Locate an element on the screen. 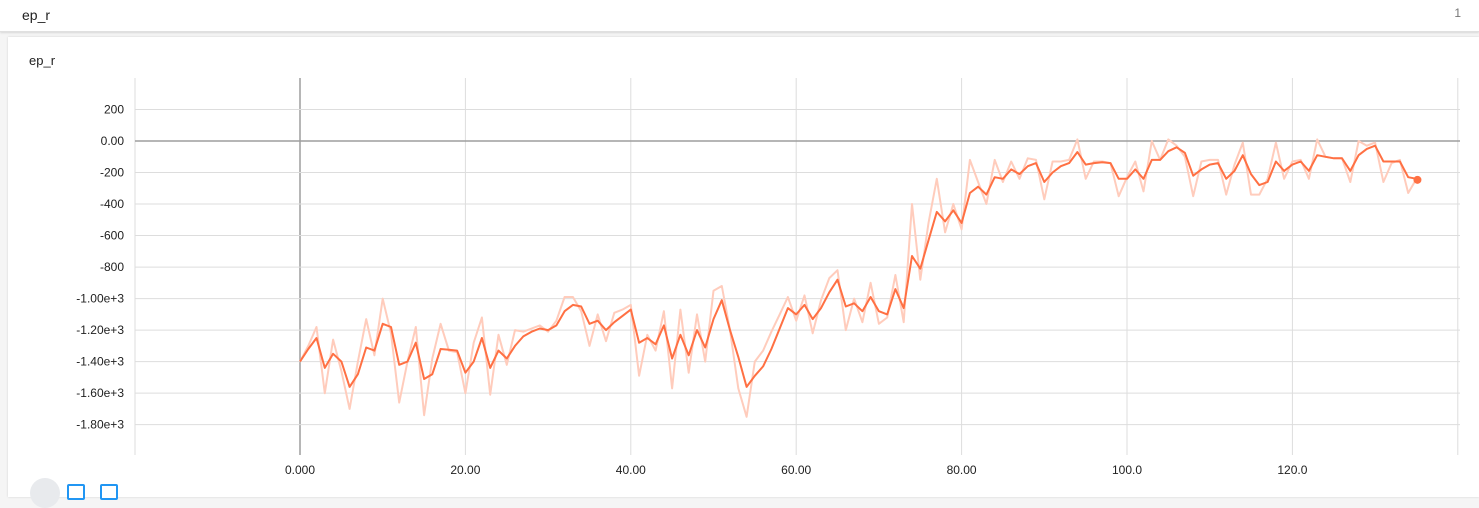 The image size is (1479, 508). last-point-marker is located at coordinates (1417, 179).